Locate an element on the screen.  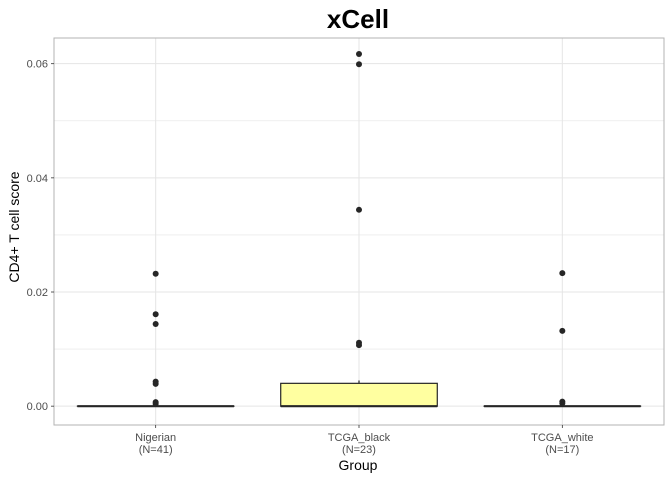
box-TCGA_black is located at coordinates (359, 394).